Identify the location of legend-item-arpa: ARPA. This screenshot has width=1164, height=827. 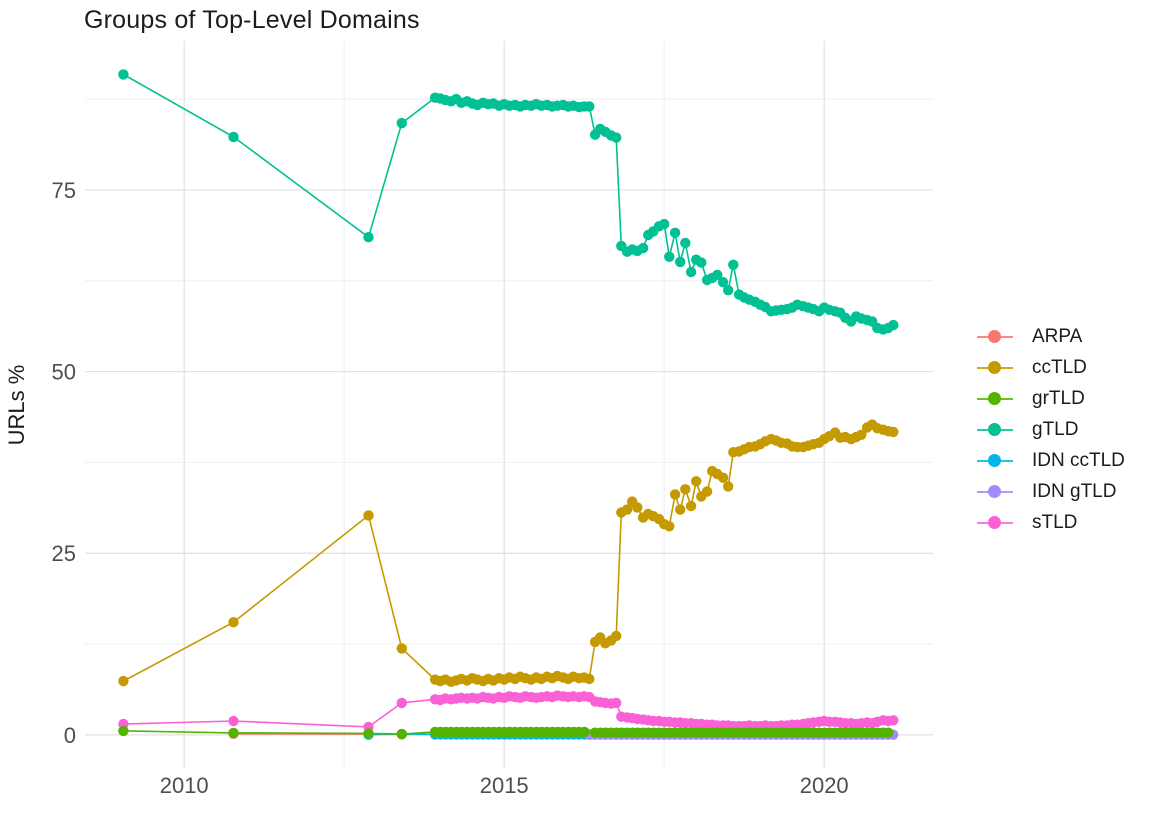
(1051, 336).